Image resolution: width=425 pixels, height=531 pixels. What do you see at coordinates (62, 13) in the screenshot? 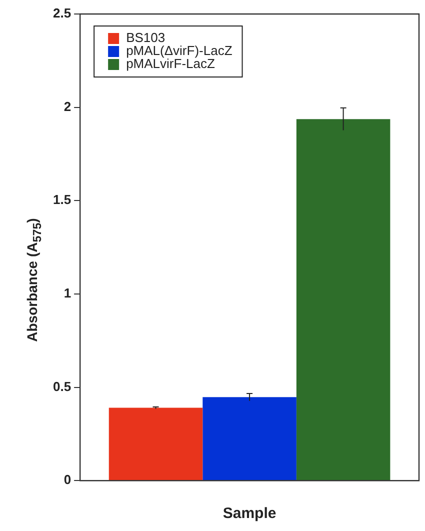
I see `y-tick-label: 2.5` at bounding box center [62, 13].